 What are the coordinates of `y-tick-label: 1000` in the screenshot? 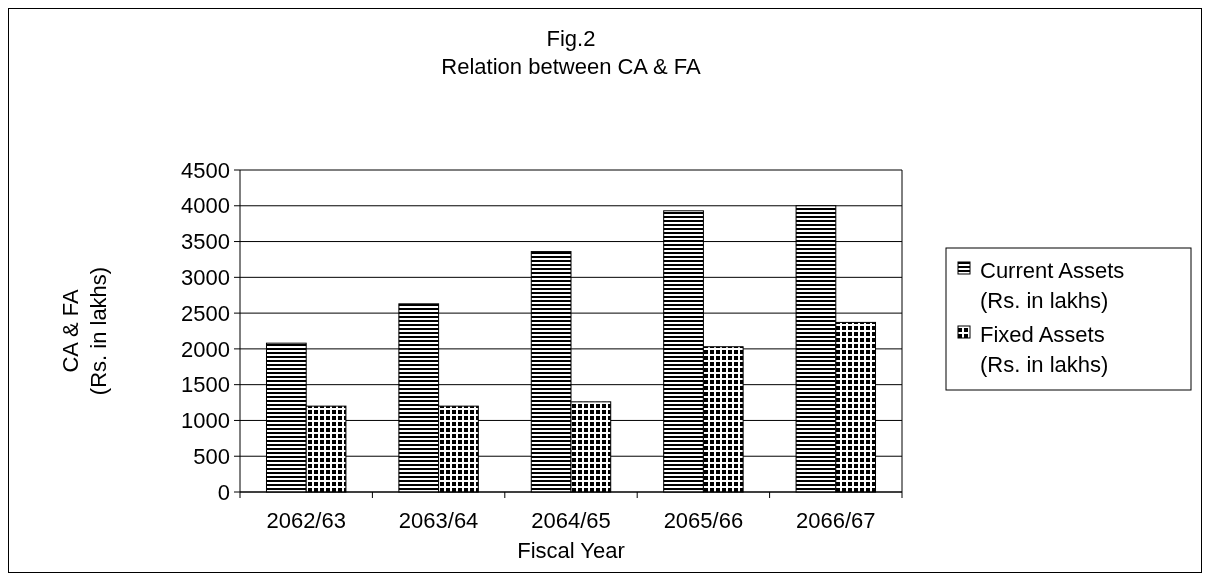 It's located at (205, 421).